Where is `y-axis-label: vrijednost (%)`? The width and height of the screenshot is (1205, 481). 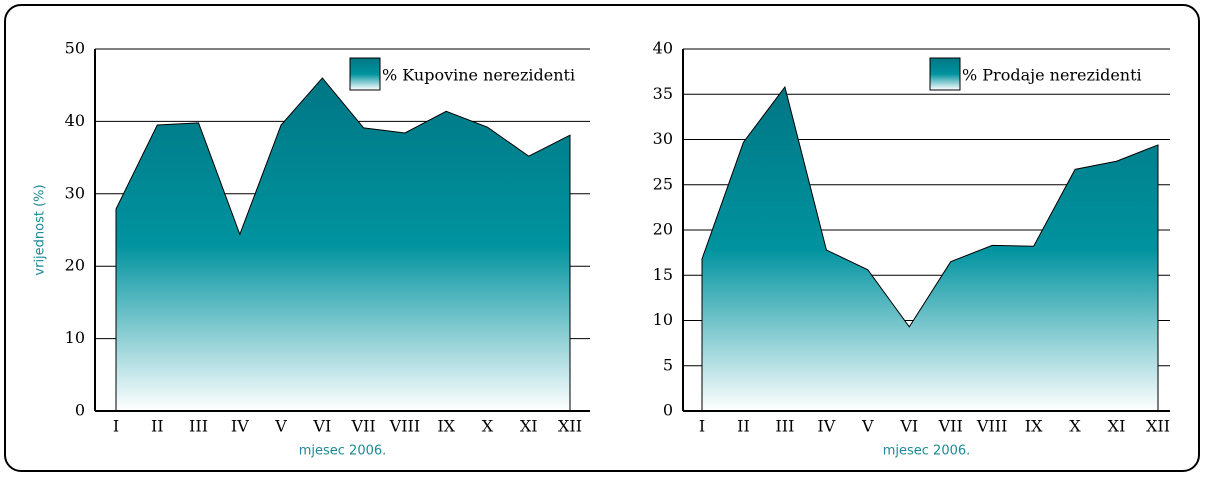
y-axis-label: vrijednost (%) is located at coordinates (40, 229).